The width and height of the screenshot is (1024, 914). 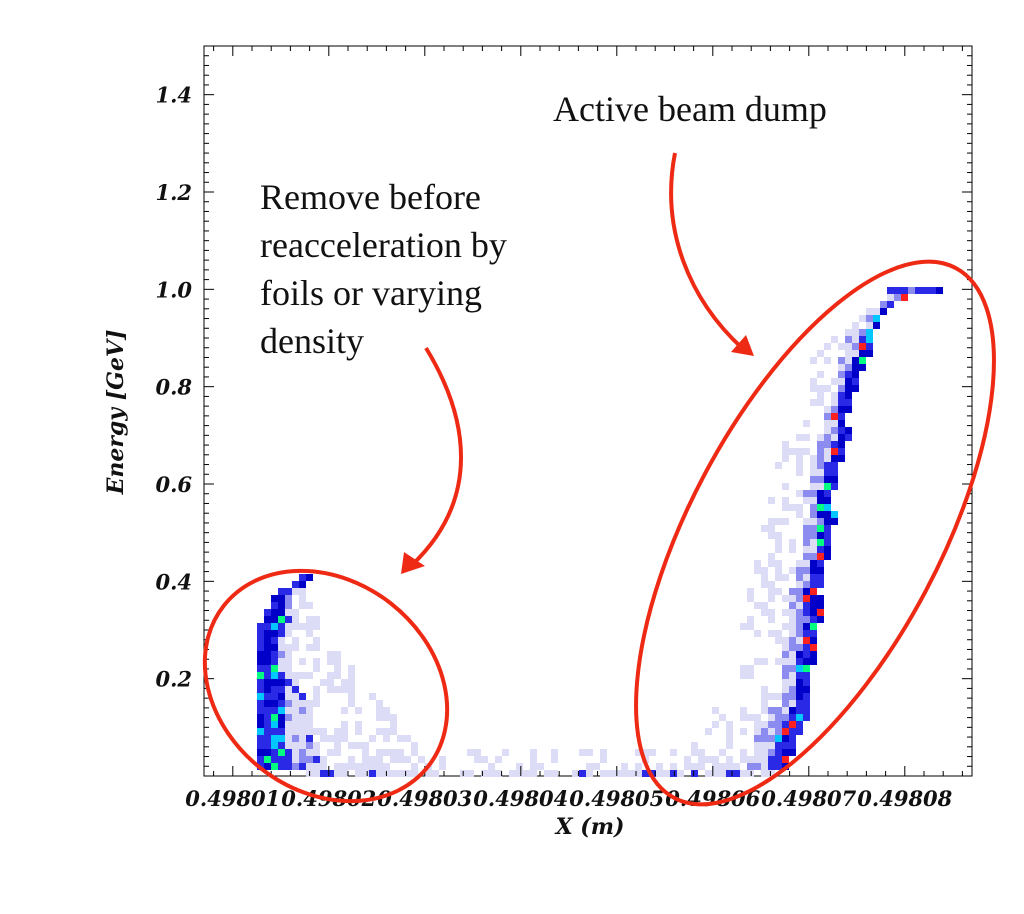 I want to click on x-tick-label: 0.49806, so click(x=712, y=798).